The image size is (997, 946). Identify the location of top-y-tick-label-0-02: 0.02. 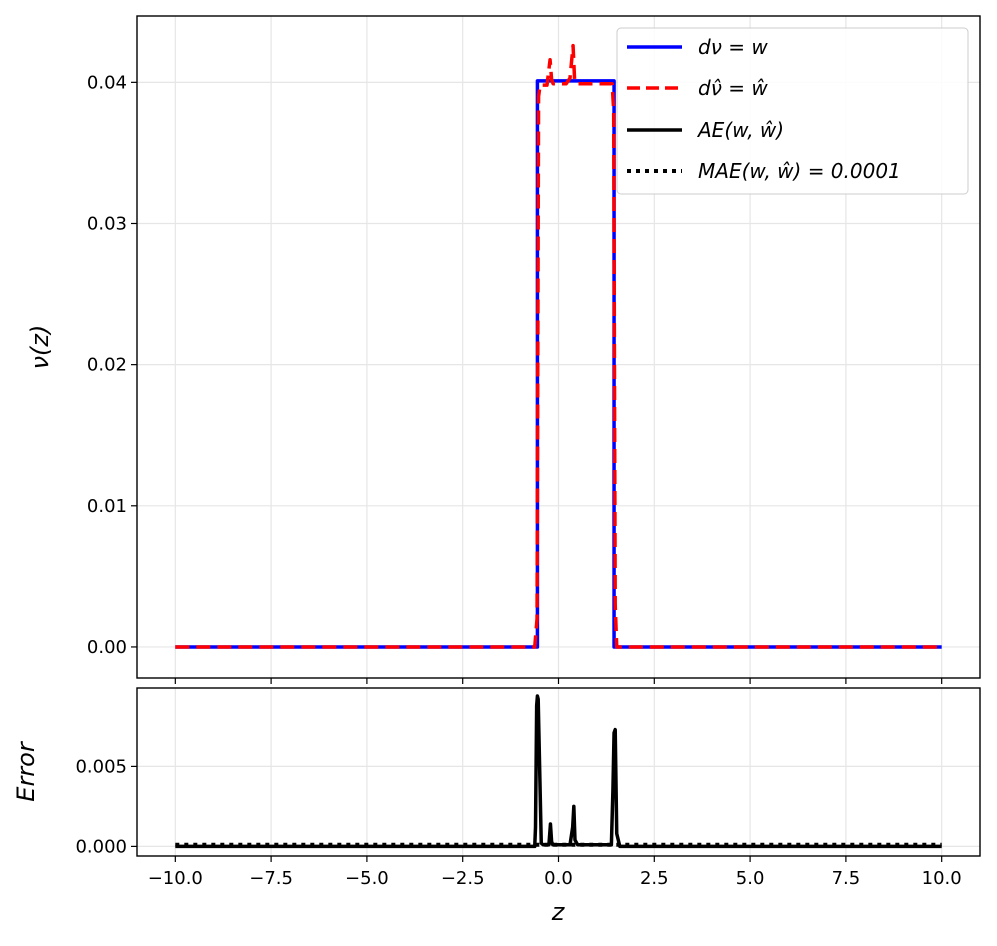
(107, 365).